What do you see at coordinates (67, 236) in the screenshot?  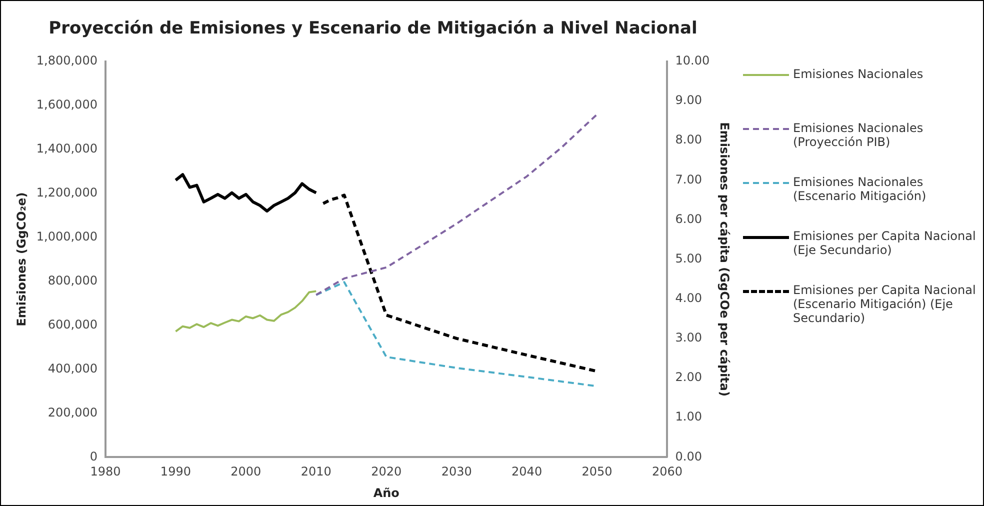 I see `y-tick-label: 1,000,000` at bounding box center [67, 236].